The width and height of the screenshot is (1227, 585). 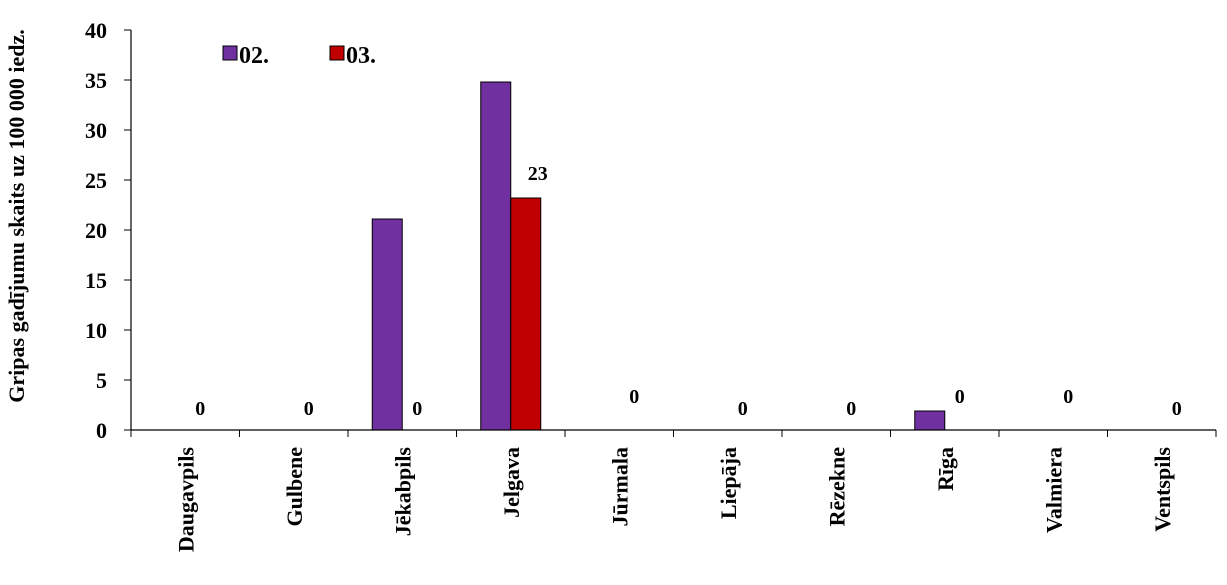 I want to click on category-label-9: Ventspils, so click(x=1162, y=489).